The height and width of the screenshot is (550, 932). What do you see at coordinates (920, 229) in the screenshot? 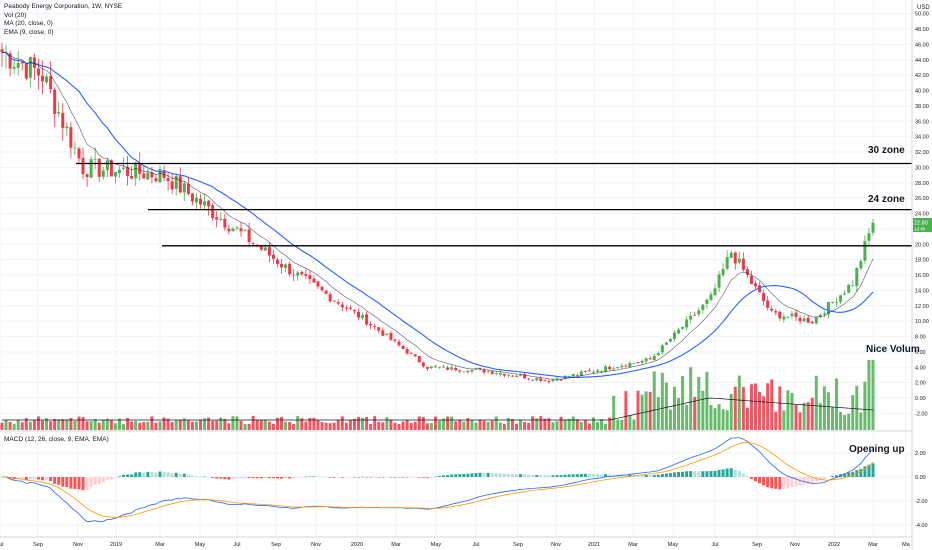
I see `last-price-countdown: 1d 4h` at bounding box center [920, 229].